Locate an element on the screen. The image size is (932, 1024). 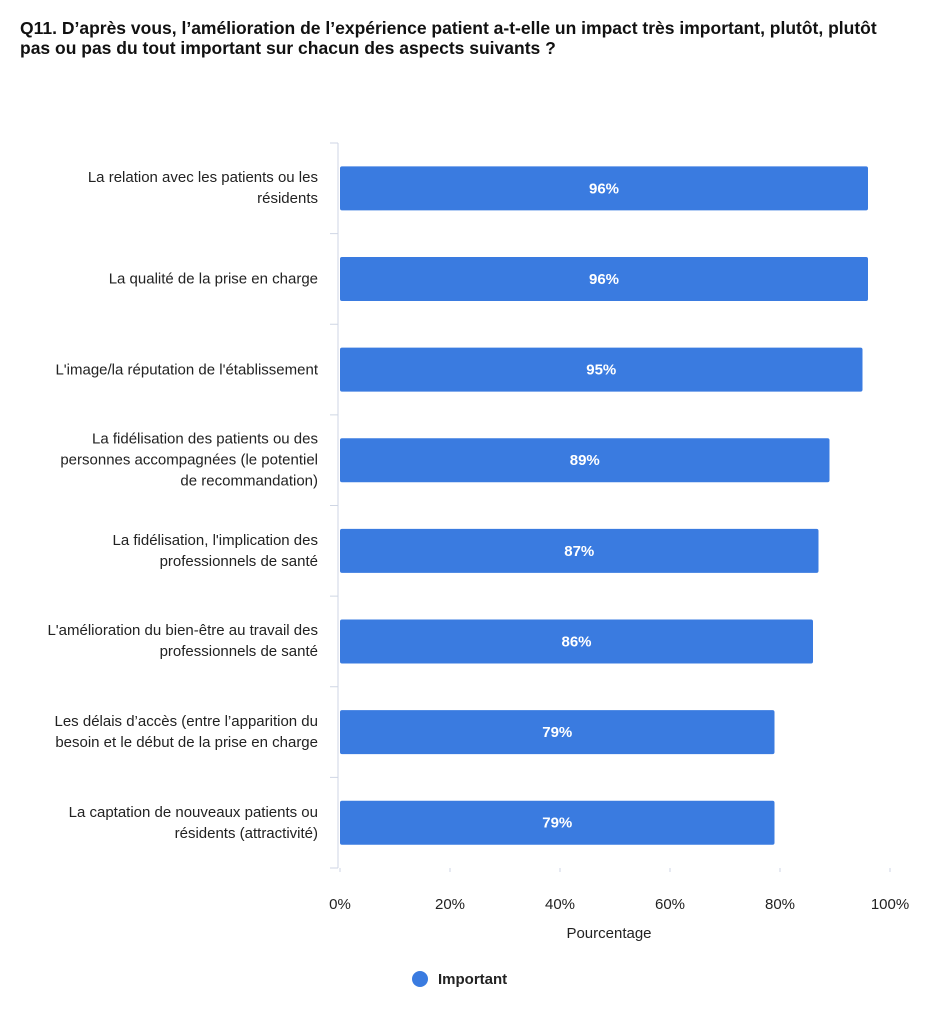
x-tick-label: 100% is located at coordinates (890, 904).